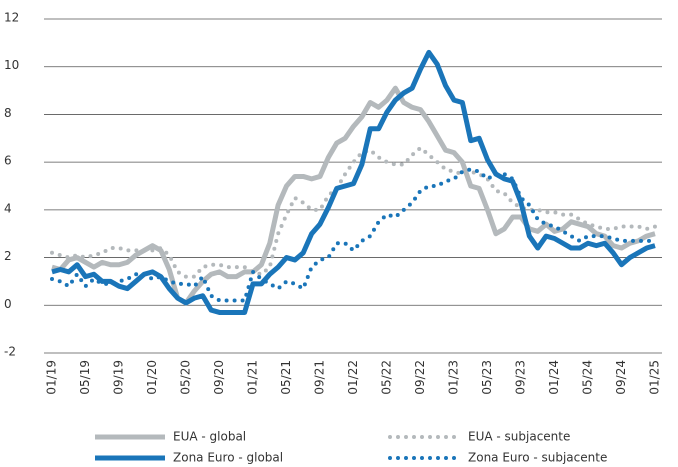  I want to click on y-tick-label: 6, so click(8, 161).